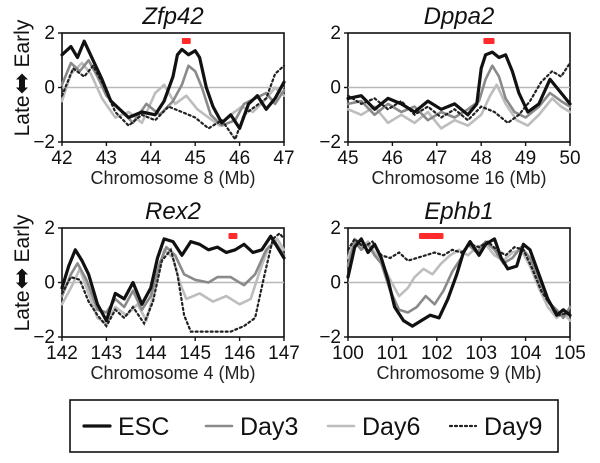 The image size is (600, 463). What do you see at coordinates (526, 353) in the screenshot?
I see `x-tick-label-ephb1: 104` at bounding box center [526, 353].